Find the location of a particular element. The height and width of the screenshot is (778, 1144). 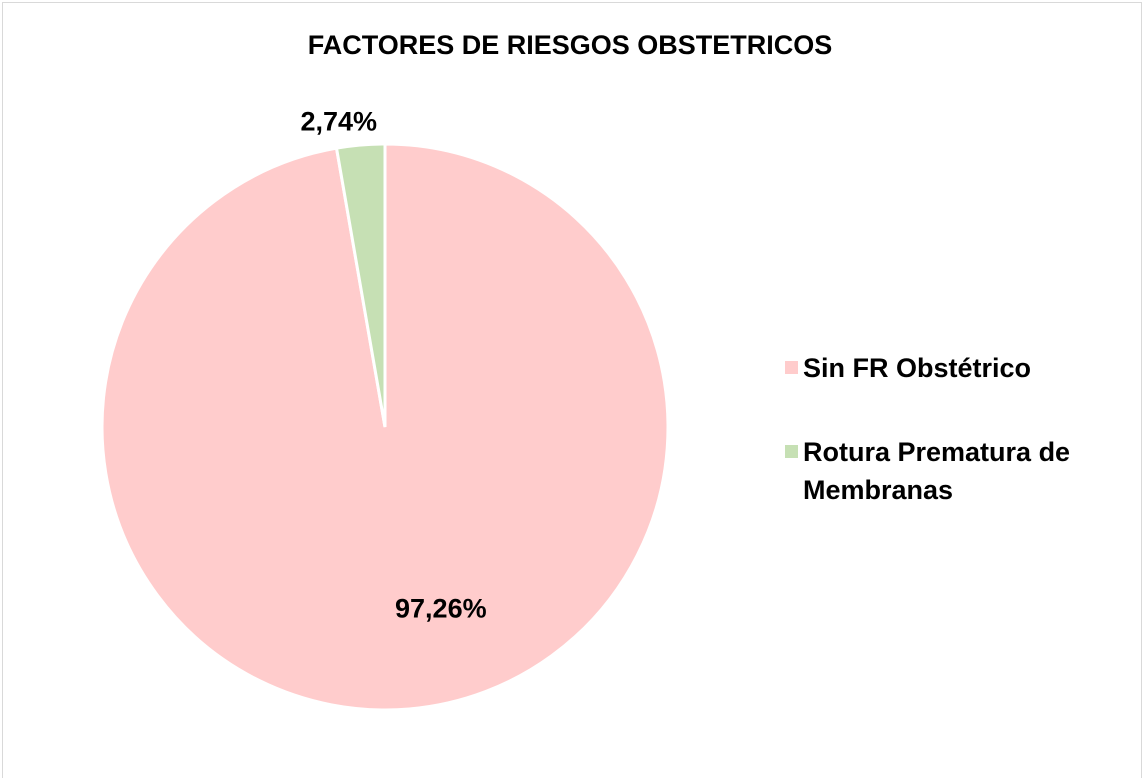

chart-title: FACTORES DE RIESGOS OBSTETRICOS is located at coordinates (570, 45).